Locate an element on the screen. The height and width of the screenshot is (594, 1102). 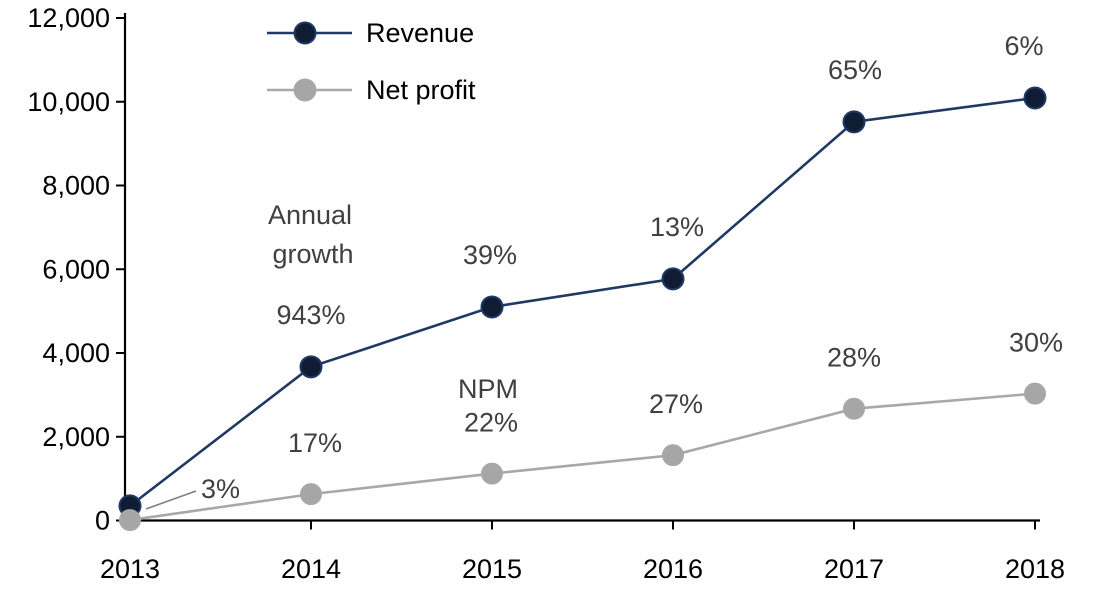
x-tick-label: 2017 is located at coordinates (854, 569).